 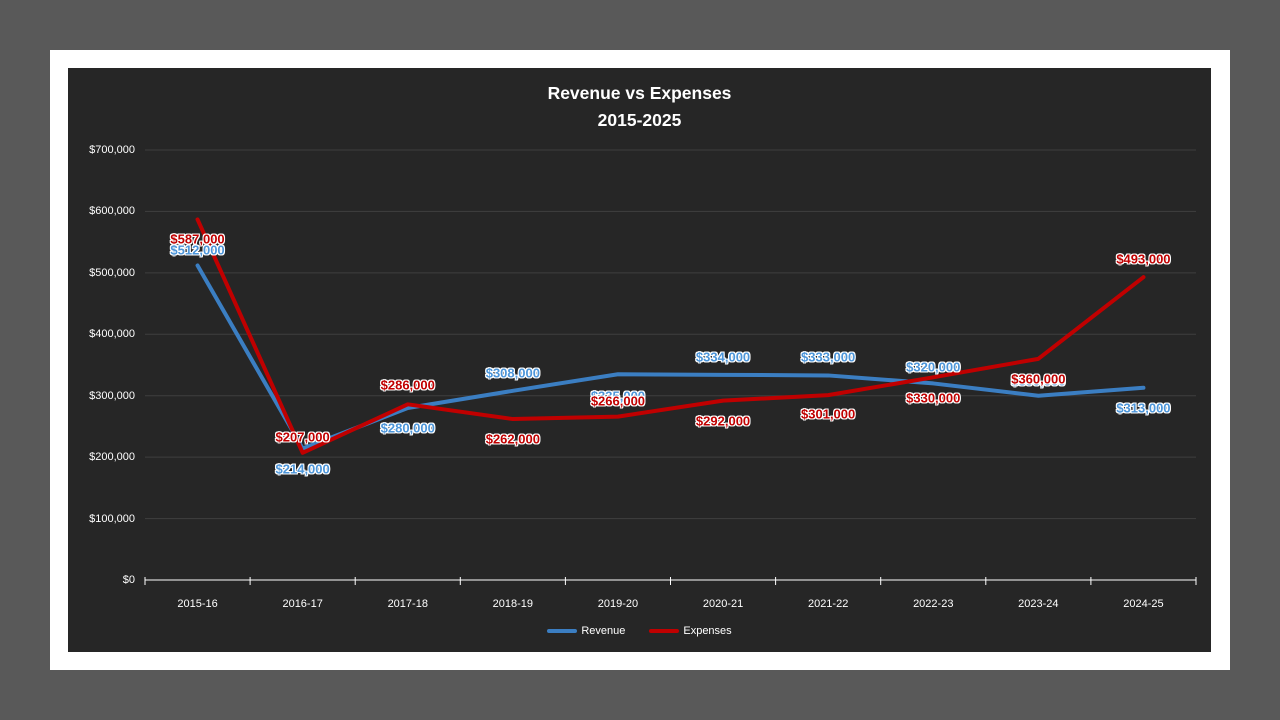 What do you see at coordinates (933, 367) in the screenshot?
I see `data-label-revenue: $320,000` at bounding box center [933, 367].